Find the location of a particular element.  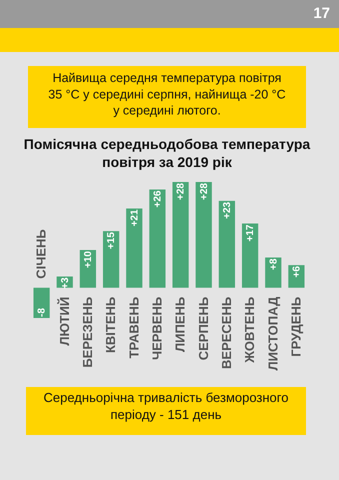

data-label: +26 is located at coordinates (158, 199).